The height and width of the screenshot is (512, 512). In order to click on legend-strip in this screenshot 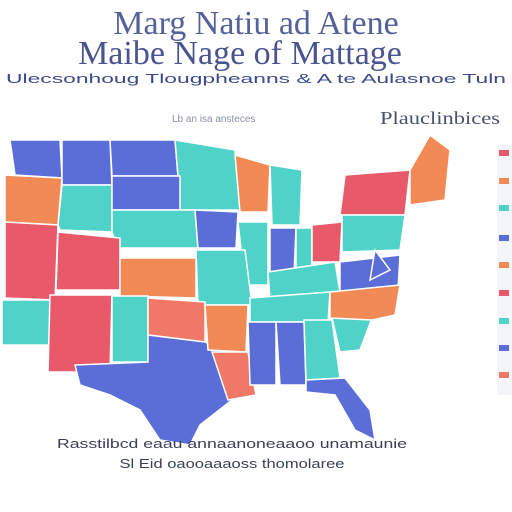, I will do `click(504, 270)`.